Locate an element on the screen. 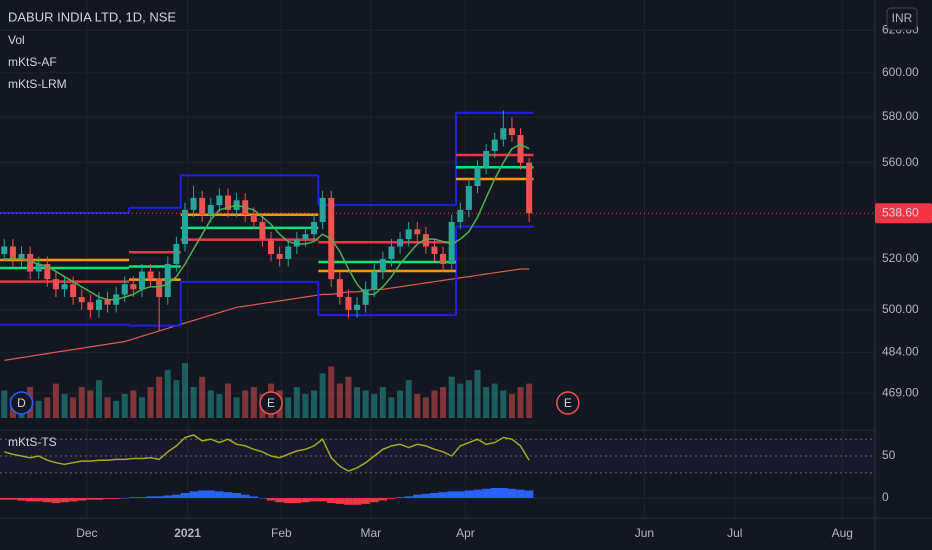 This screenshot has height=550, width=932. last-price-tag is located at coordinates (903, 213).